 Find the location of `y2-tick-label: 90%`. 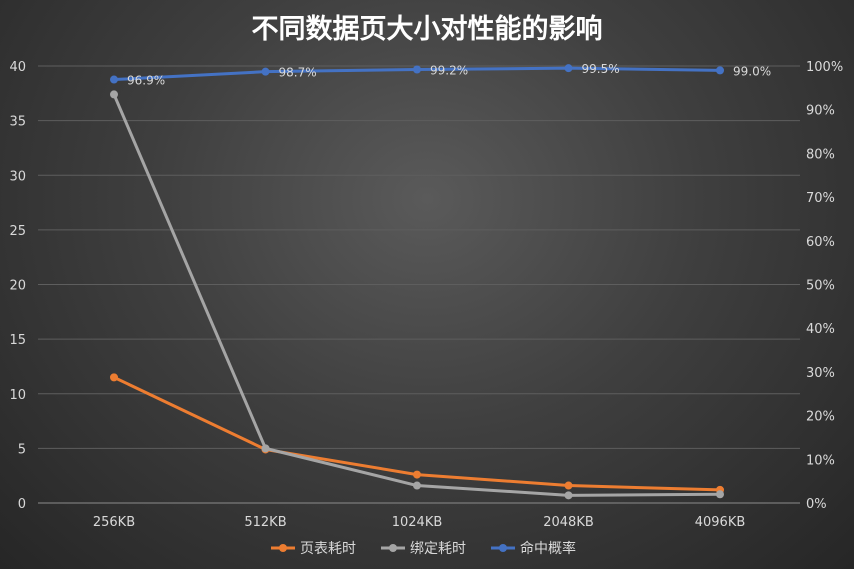

y2-tick-label: 90% is located at coordinates (820, 111).